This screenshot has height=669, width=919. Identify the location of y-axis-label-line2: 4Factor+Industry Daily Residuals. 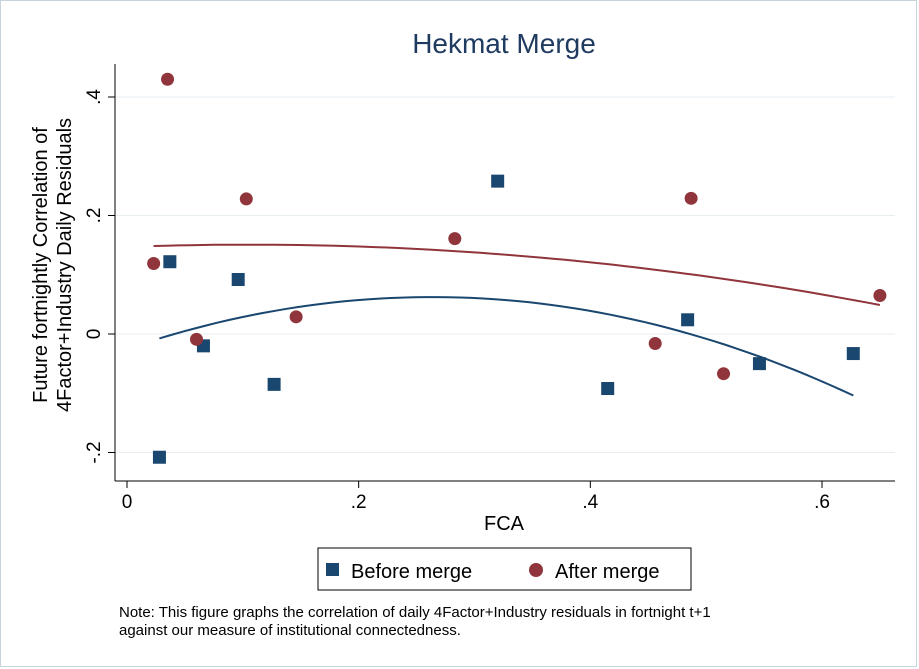
(65, 265).